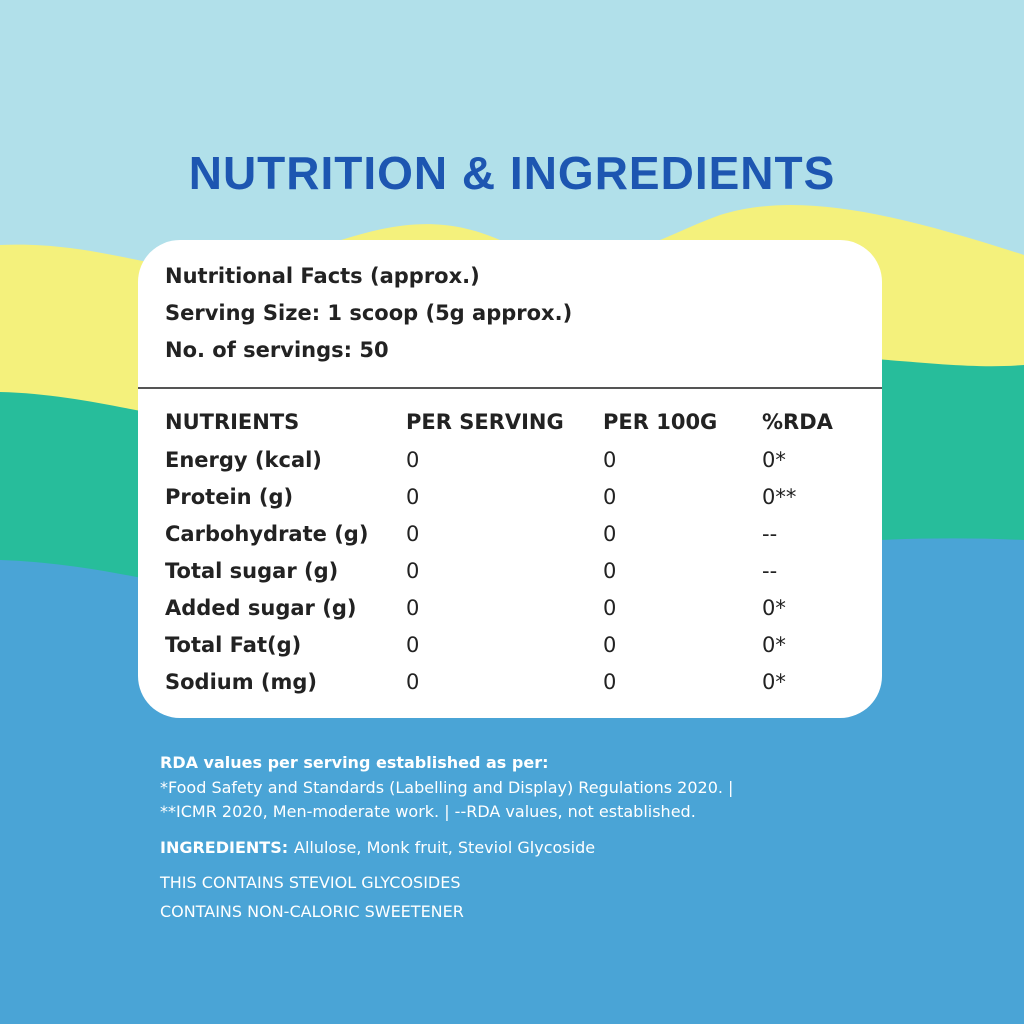 Image resolution: width=1024 pixels, height=1024 pixels. I want to click on card-line: No. of servings: 50, so click(277, 350).